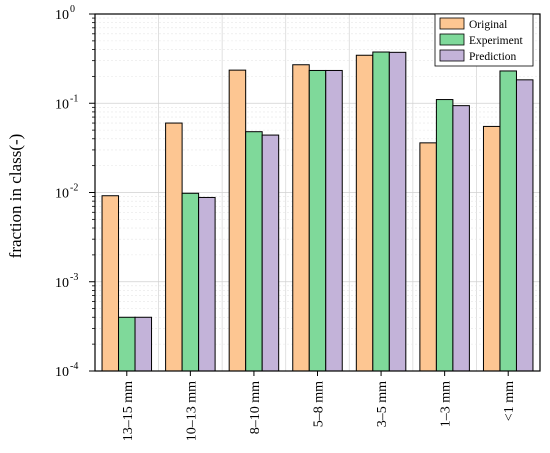 The width and height of the screenshot is (550, 453). I want to click on legend-label: Original, so click(488, 25).